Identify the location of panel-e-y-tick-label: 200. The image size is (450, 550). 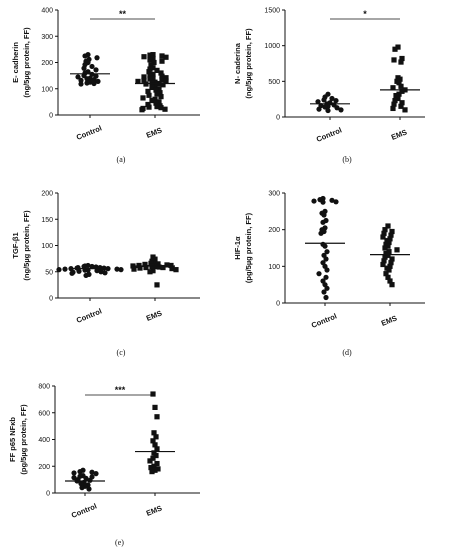
(44, 467).